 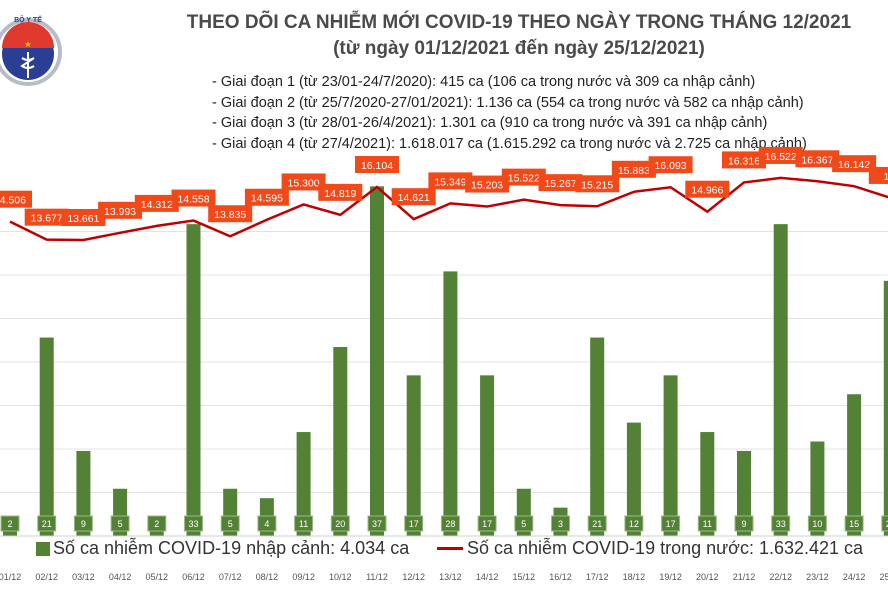 I want to click on line-label: 15.522, so click(x=524, y=179).